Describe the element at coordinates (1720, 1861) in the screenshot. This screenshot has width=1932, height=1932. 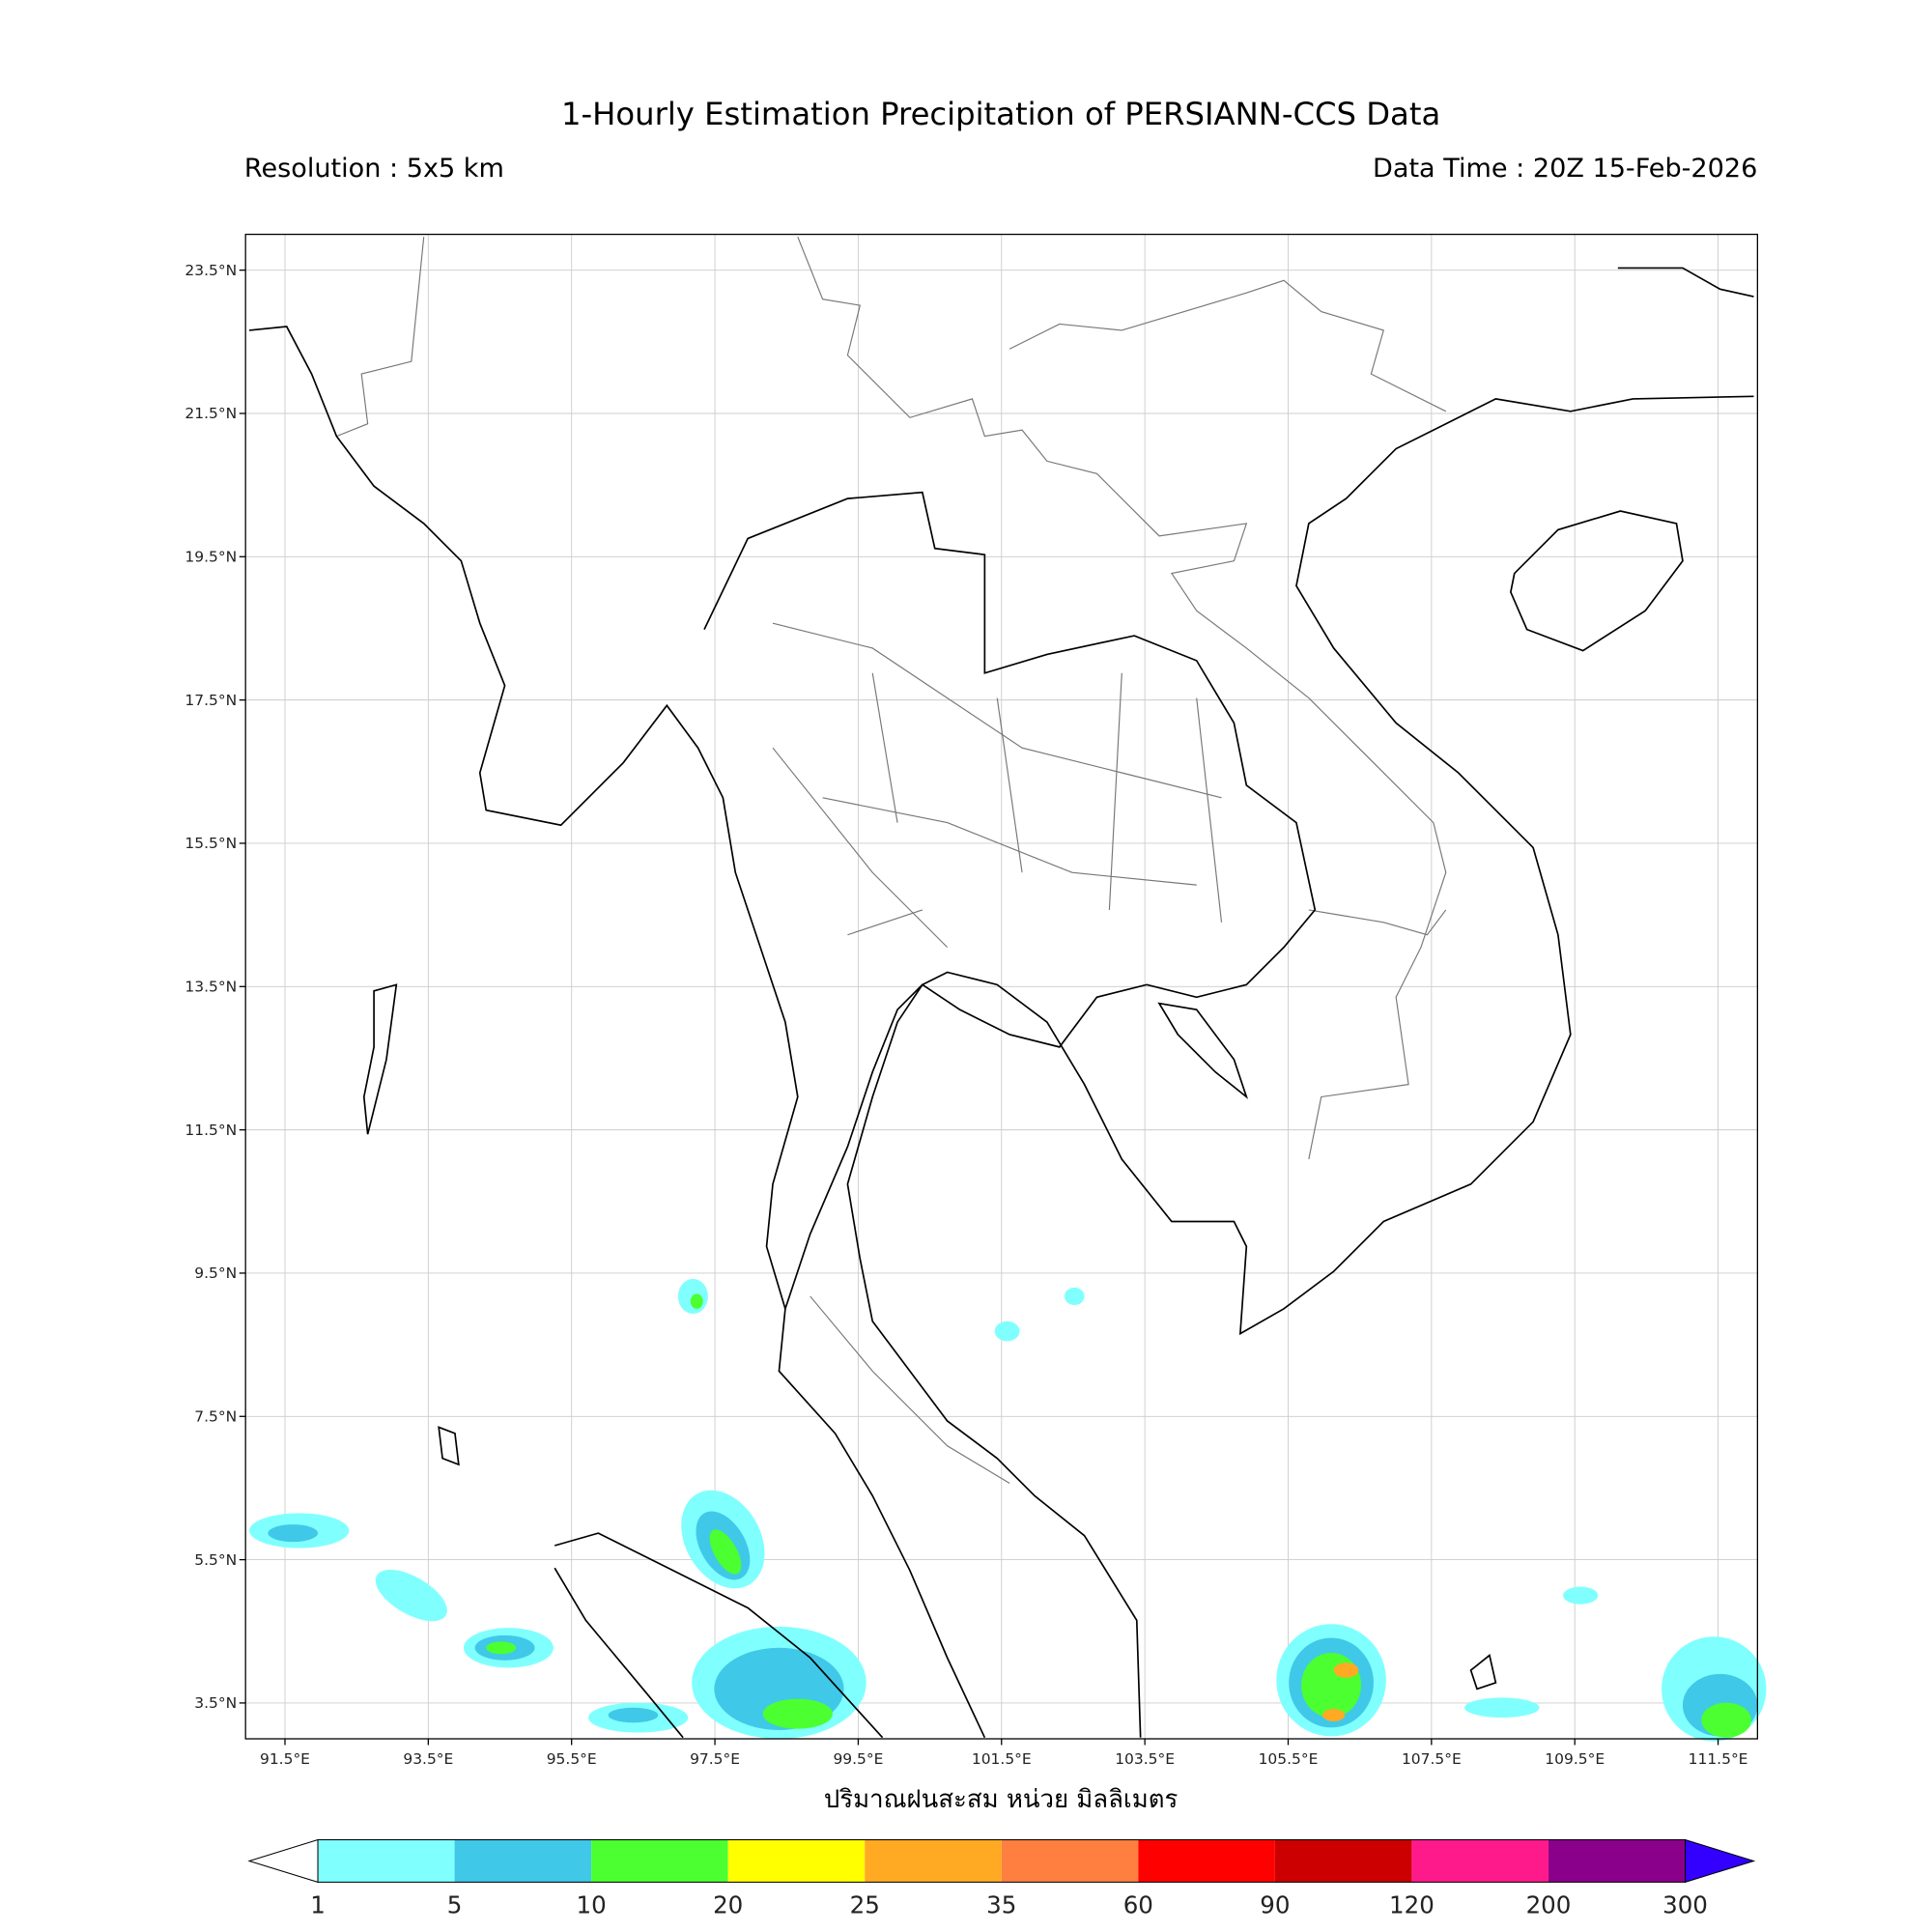
I see `colorbar-over` at that location.